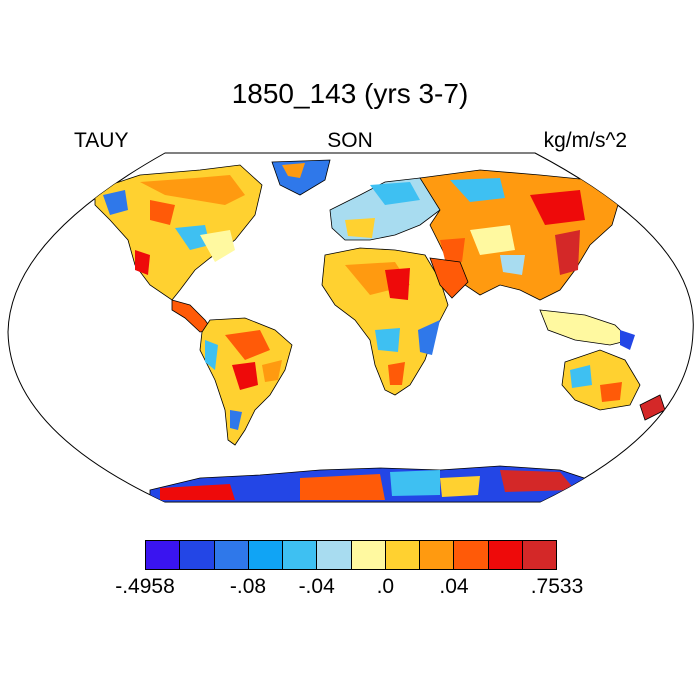 This screenshot has height=700, width=700. I want to click on colorbar-tick-label: -.4958, so click(145, 586).